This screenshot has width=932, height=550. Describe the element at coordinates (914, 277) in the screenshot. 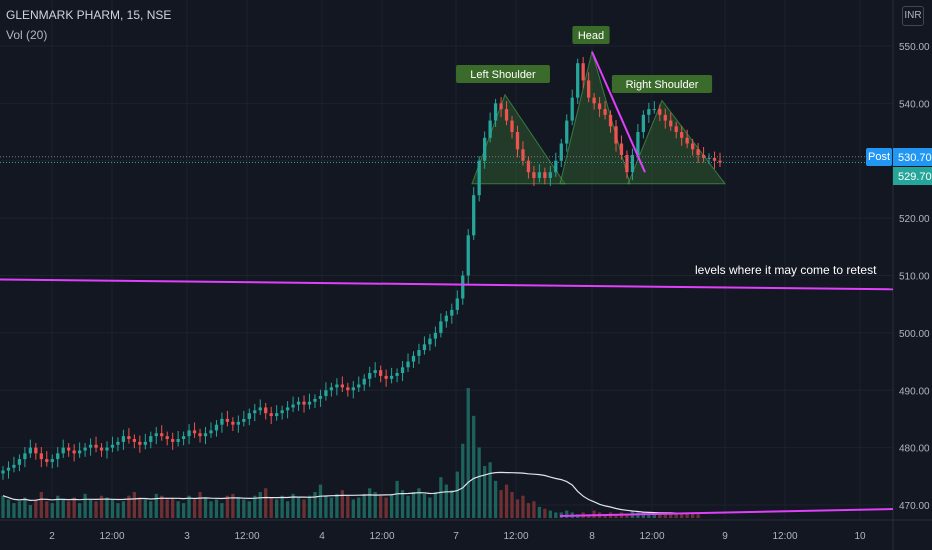

I see `y-tick-label: 510.00` at that location.